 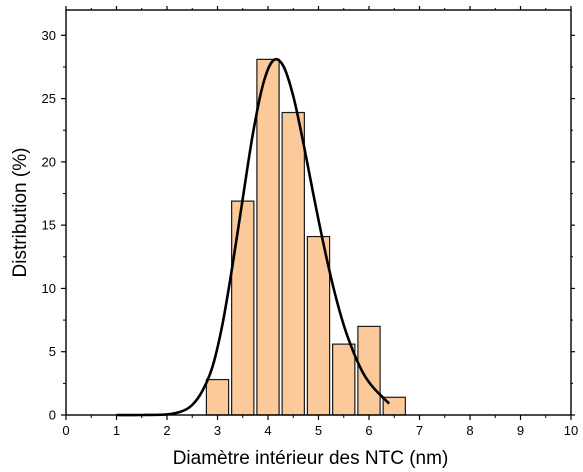 What do you see at coordinates (520, 430) in the screenshot?
I see `x-tick-label: 9` at bounding box center [520, 430].